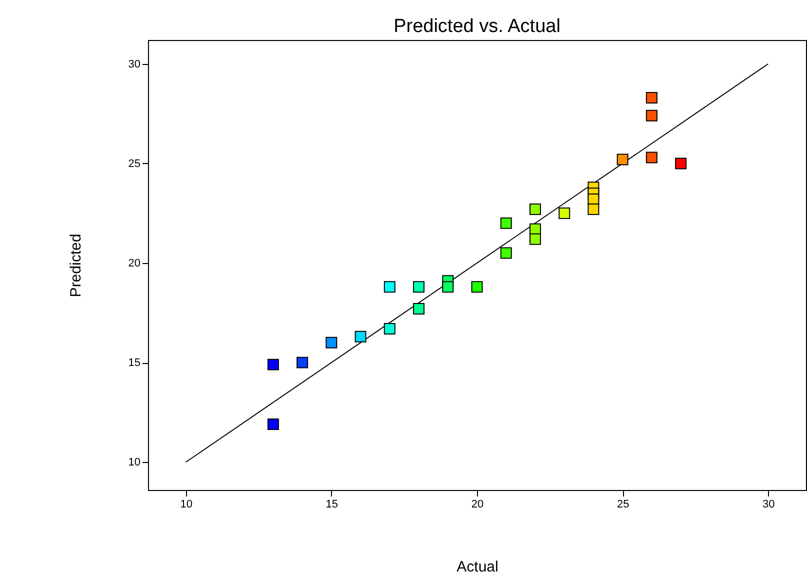 Image resolution: width=807 pixels, height=585 pixels. Describe the element at coordinates (768, 504) in the screenshot. I see `x-tick-label: 30` at that location.